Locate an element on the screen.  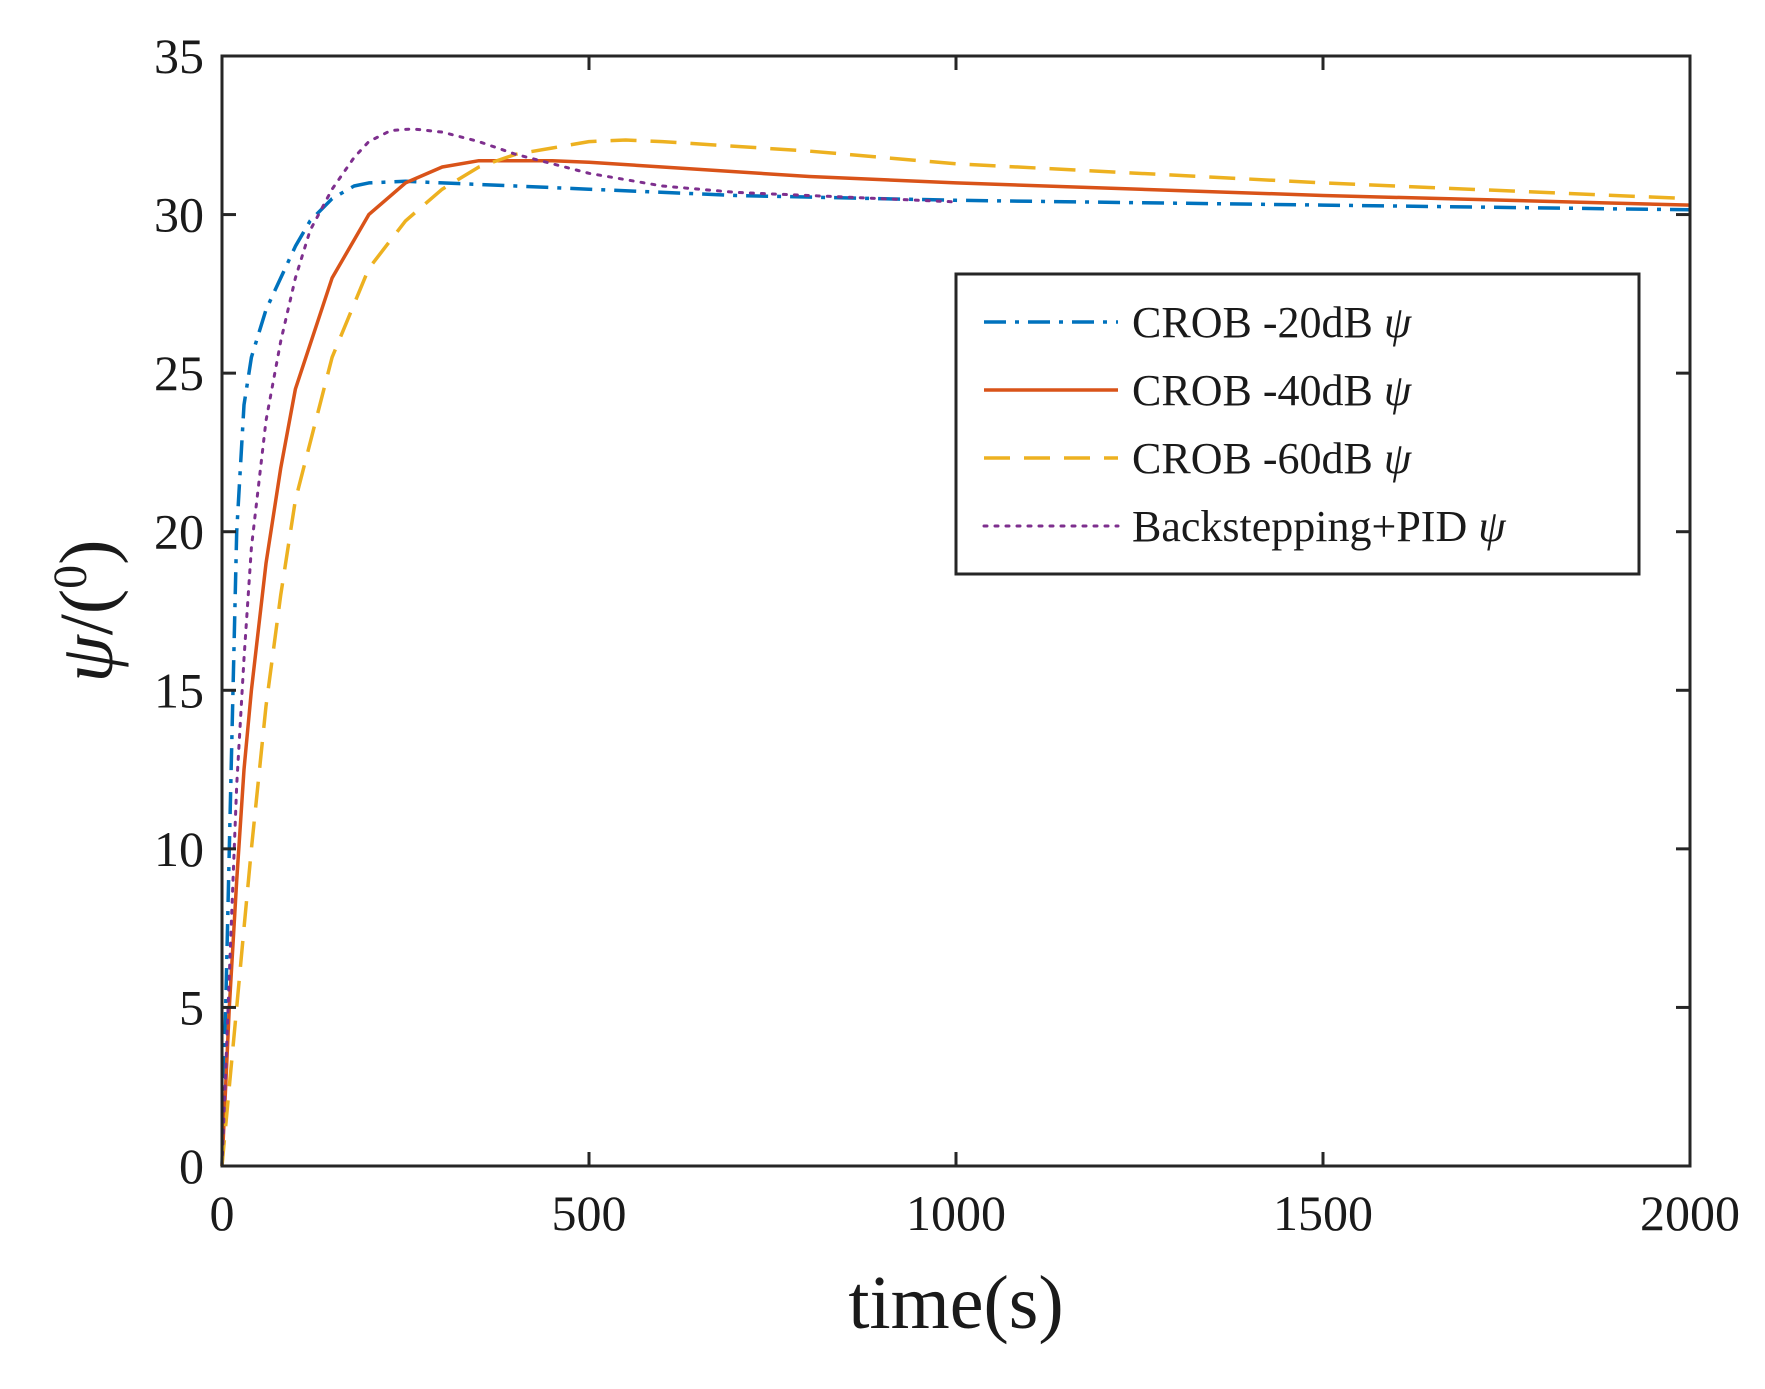
x-tick-label: 1000 is located at coordinates (956, 1213).